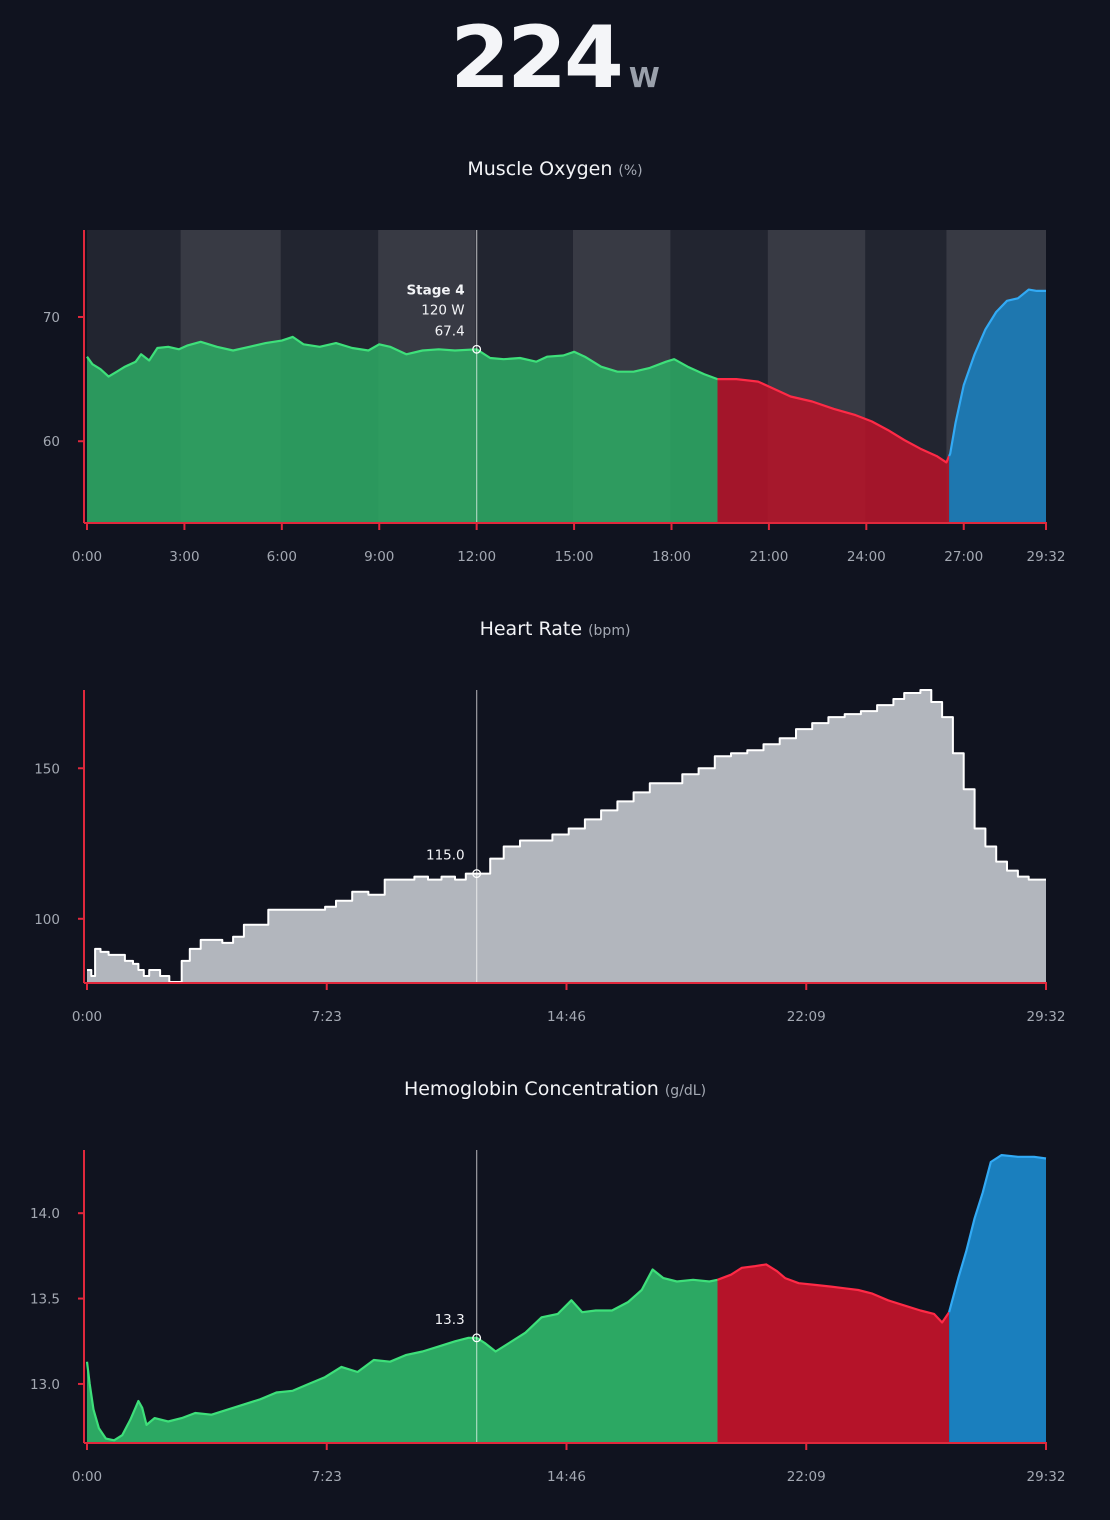 This screenshot has width=1110, height=1520. What do you see at coordinates (184, 557) in the screenshot?
I see `x-tick-label: 3:00` at bounding box center [184, 557].